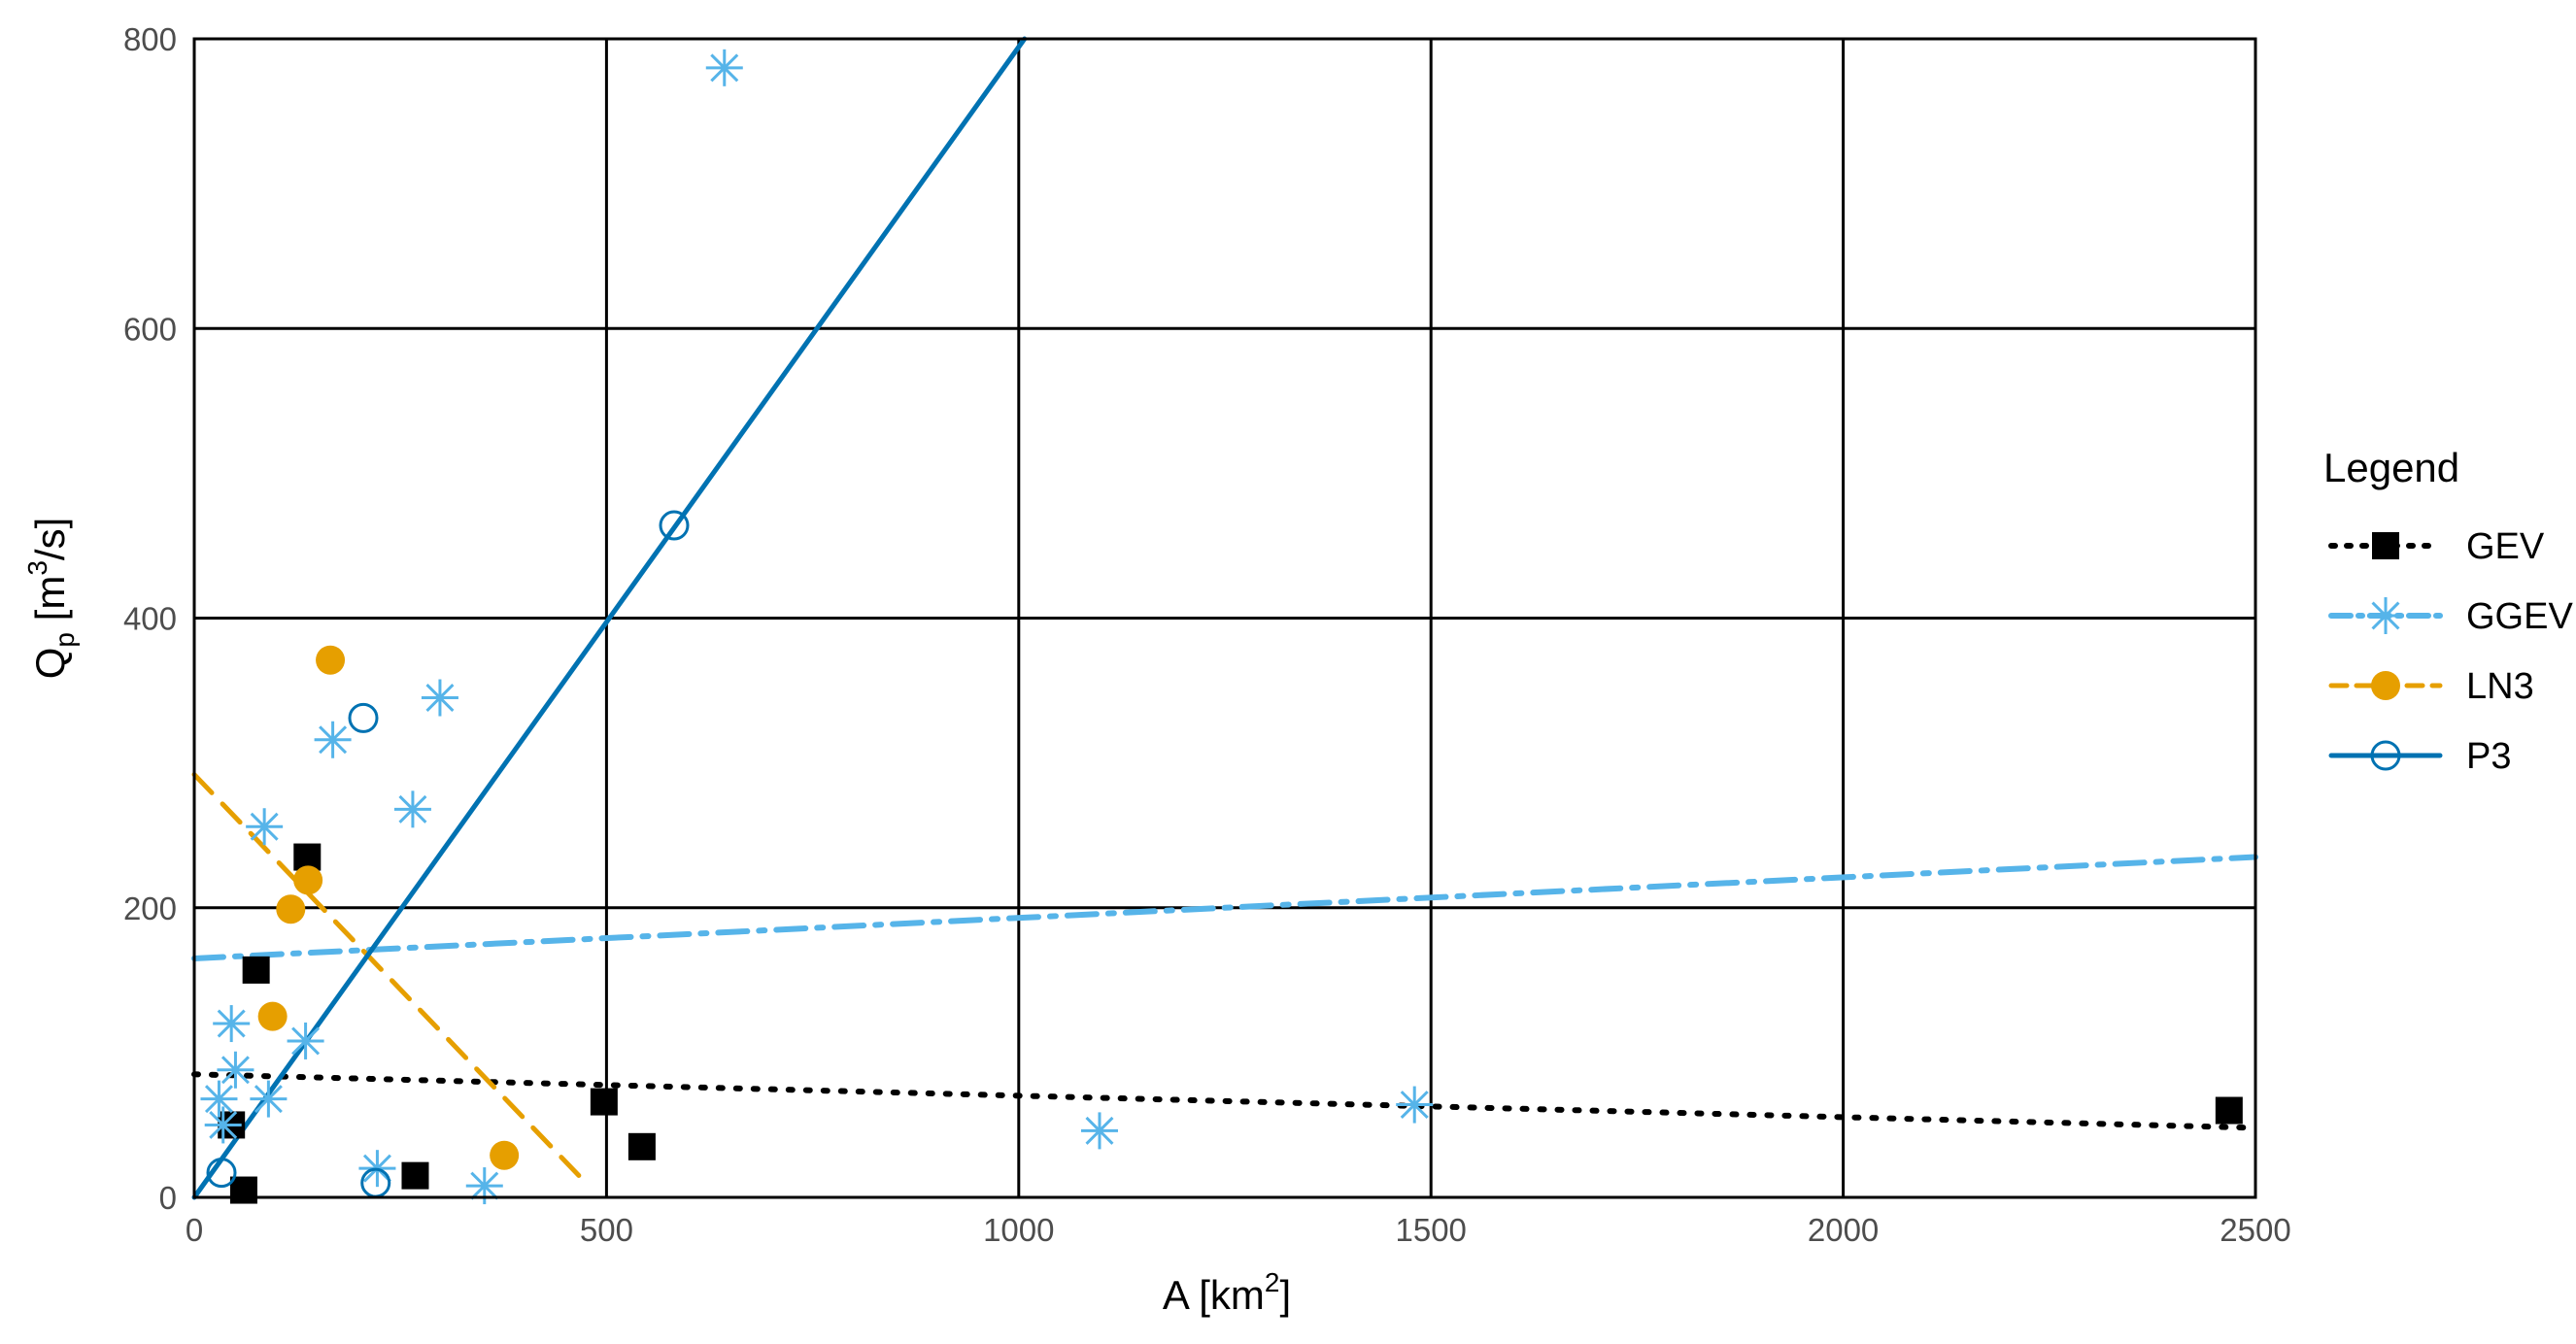 The height and width of the screenshot is (1344, 2576). I want to click on legend-item-ggev: GGEV, so click(2450, 616).